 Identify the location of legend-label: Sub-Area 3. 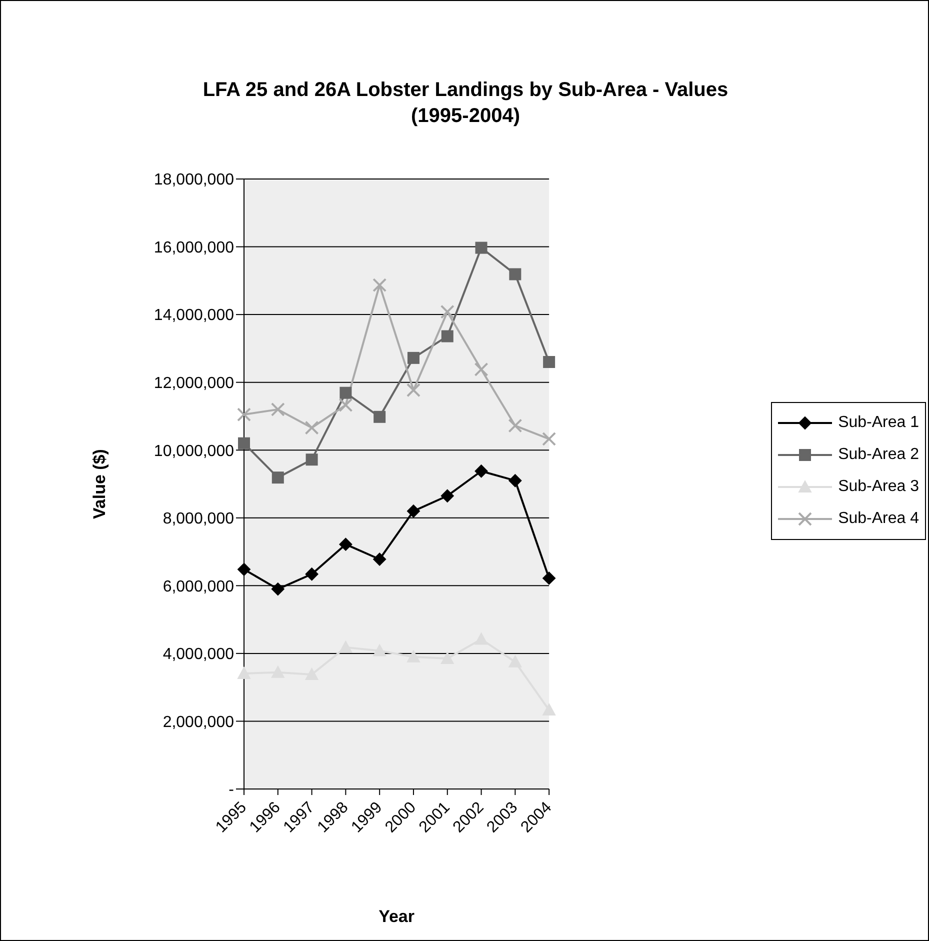
(878, 487).